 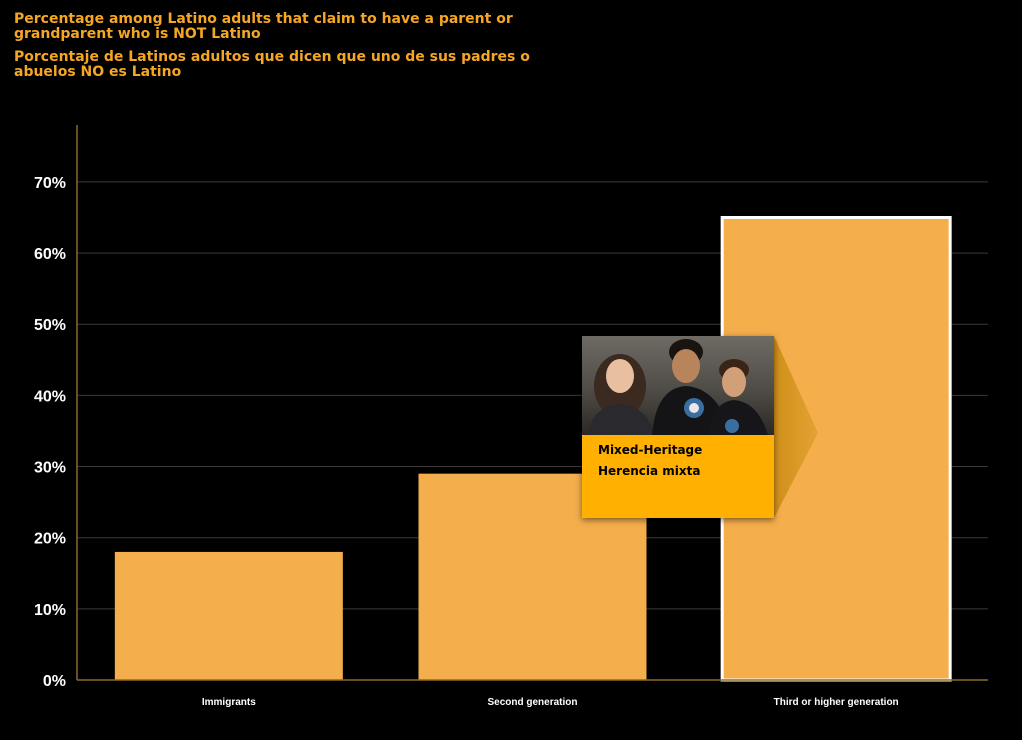 What do you see at coordinates (98, 72) in the screenshot?
I see `title-es-line-2: abuelos NO es Latino` at bounding box center [98, 72].